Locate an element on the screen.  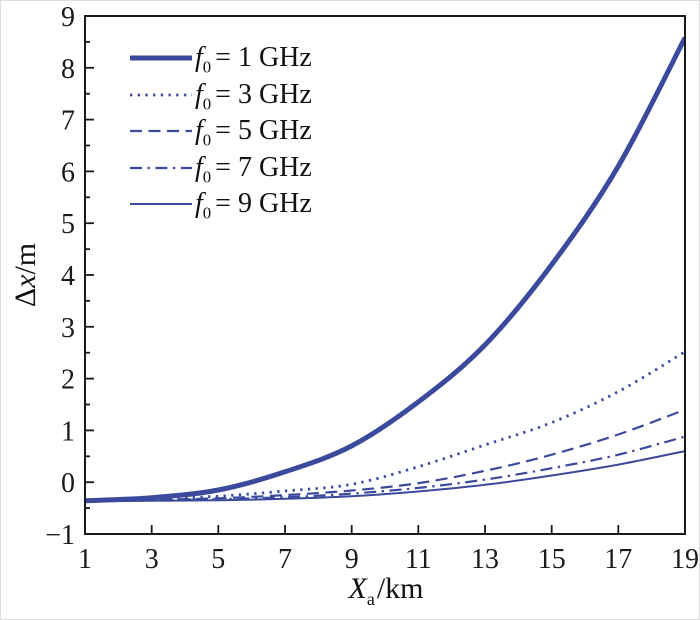
y-axis-label: Δx/m is located at coordinates (26, 275).